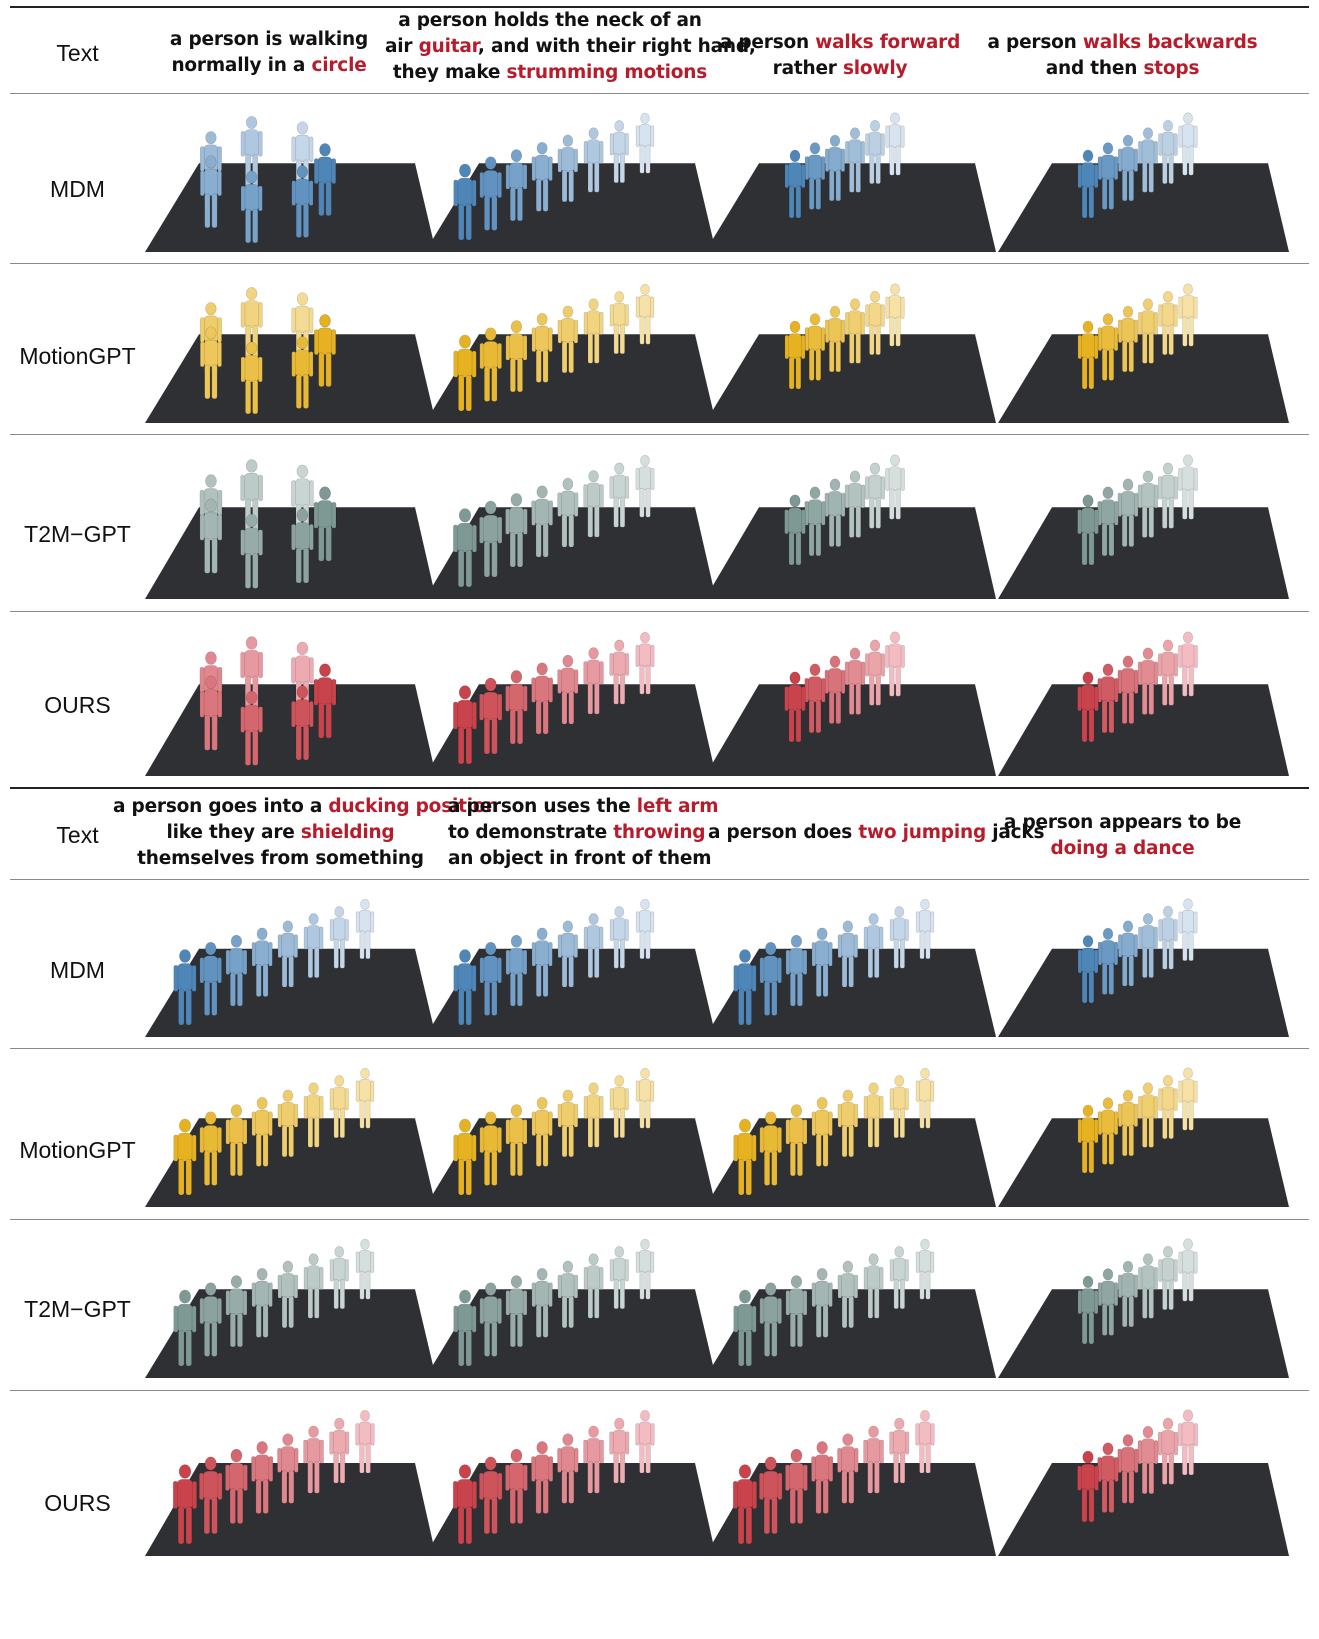  What do you see at coordinates (580, 858) in the screenshot?
I see `caption-text: an object in front of them` at bounding box center [580, 858].